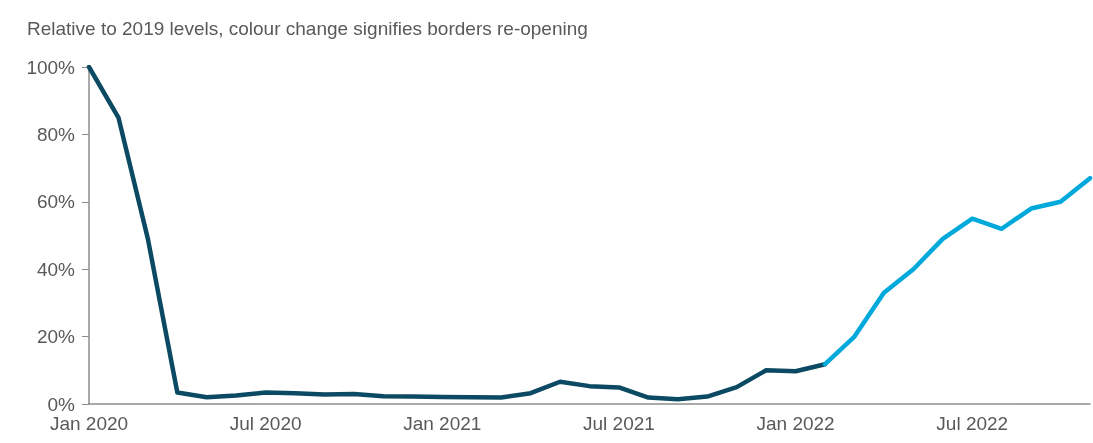 The image size is (1093, 443). Describe the element at coordinates (61, 404) in the screenshot. I see `y-tick-label: 0%` at that location.